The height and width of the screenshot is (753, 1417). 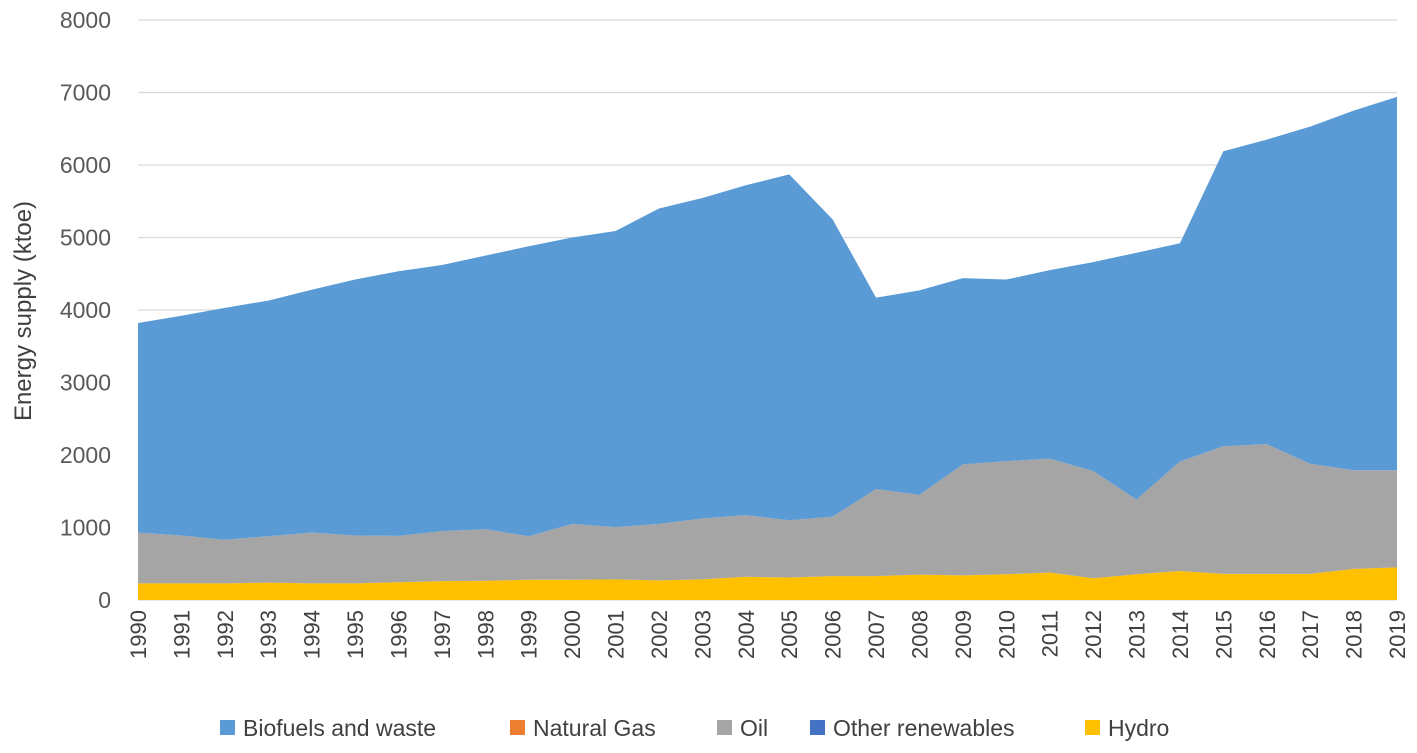 What do you see at coordinates (1310, 634) in the screenshot?
I see `x-tick-label: 2017` at bounding box center [1310, 634].